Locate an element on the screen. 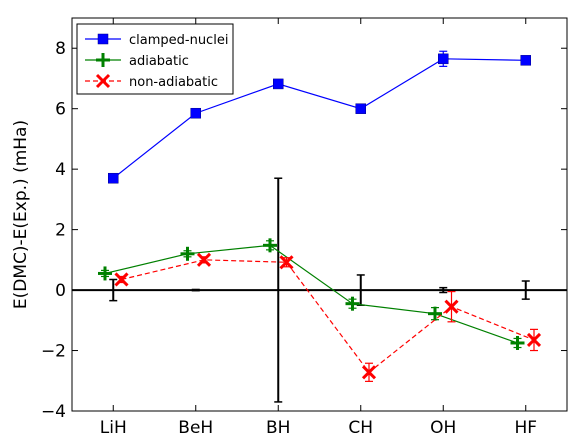 This screenshot has height=441, width=585. legend-entry: clamped-nuclei is located at coordinates (156, 40).